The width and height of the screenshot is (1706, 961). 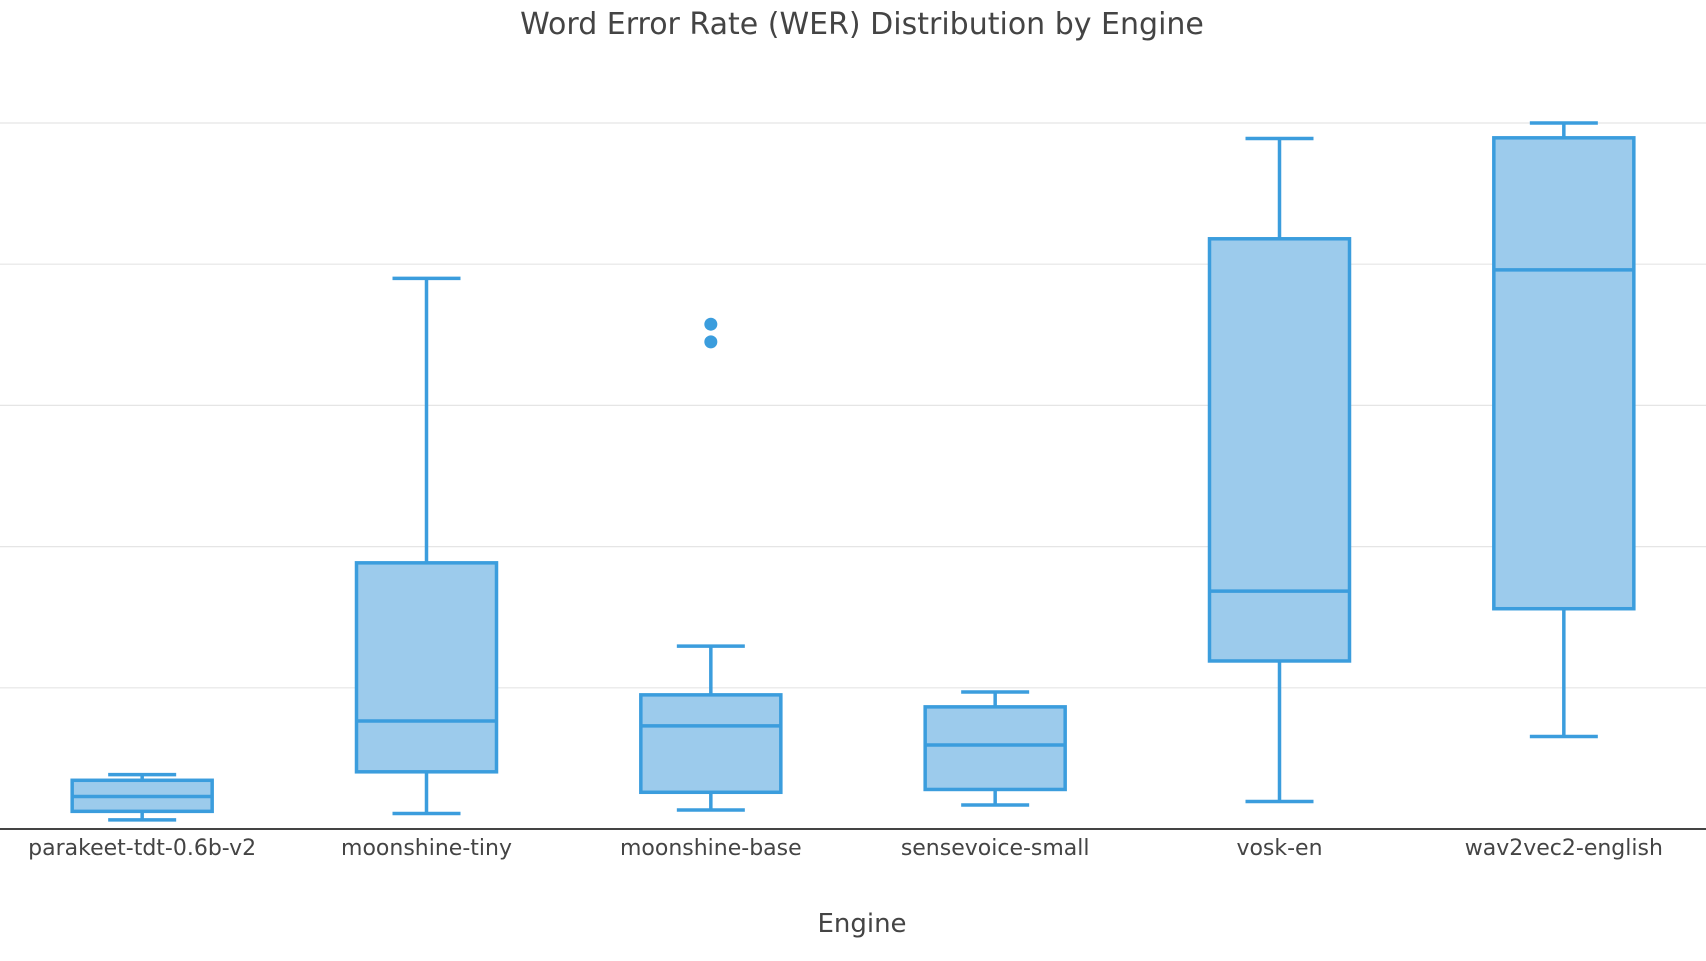 What do you see at coordinates (426, 546) in the screenshot?
I see `box-moonshine-tiny` at bounding box center [426, 546].